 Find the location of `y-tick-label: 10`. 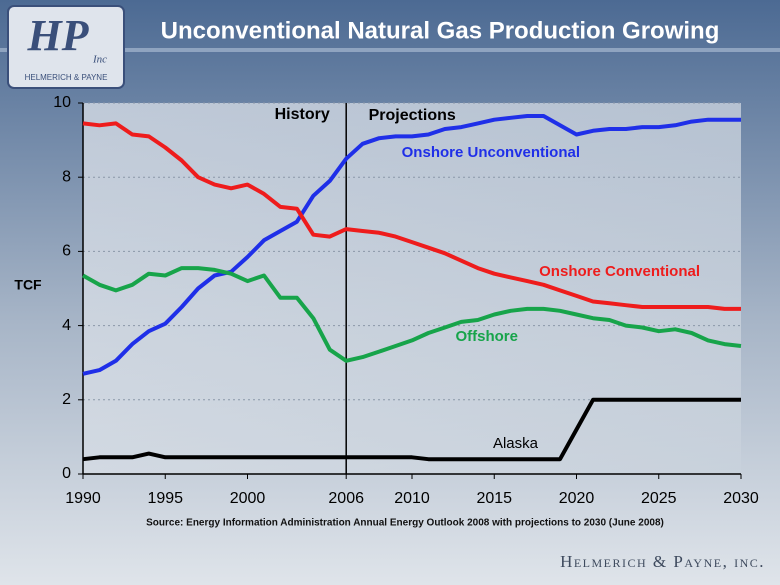

y-tick-label: 10 is located at coordinates (62, 102).